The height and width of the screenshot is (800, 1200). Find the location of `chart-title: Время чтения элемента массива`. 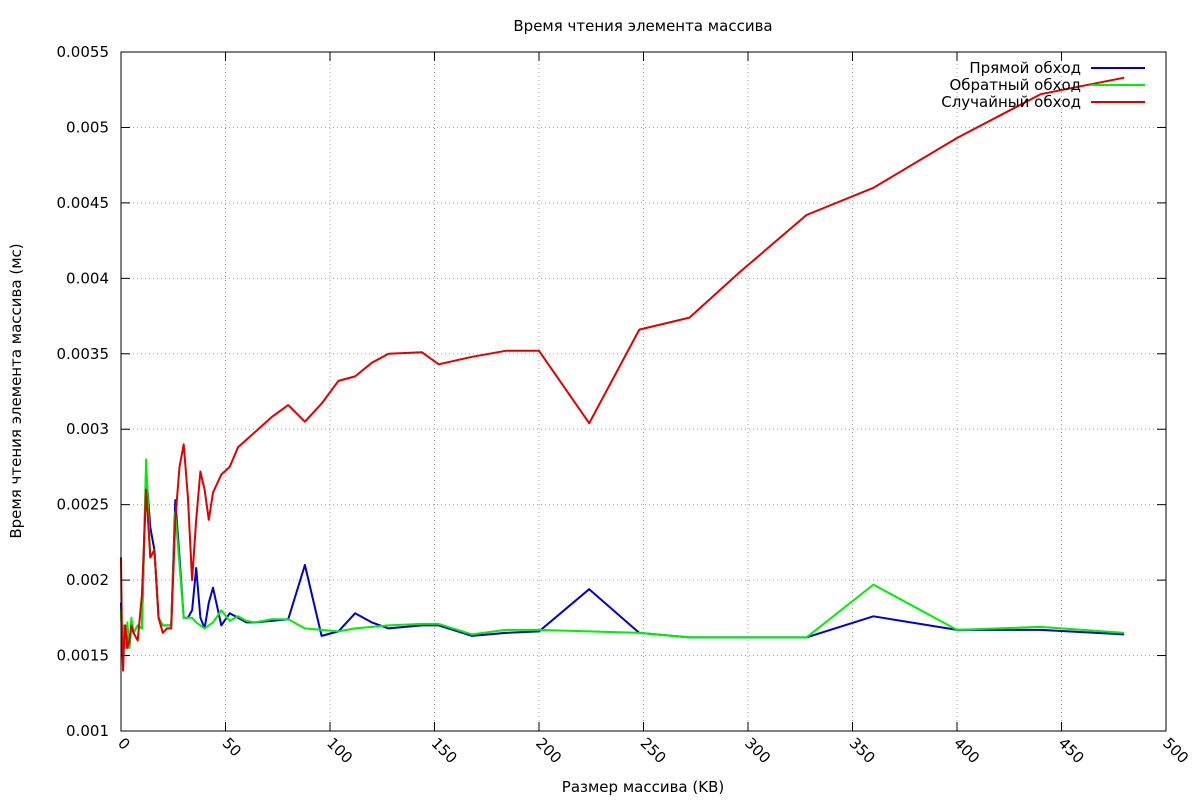

chart-title: Время чтения элемента массива is located at coordinates (642, 26).